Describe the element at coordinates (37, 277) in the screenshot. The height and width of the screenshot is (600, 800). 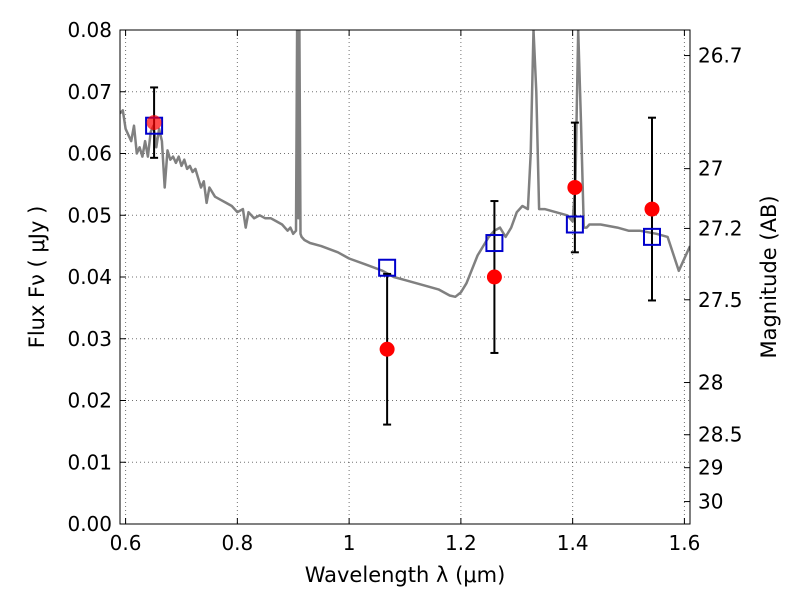
I see `y-axis-title: Flux Fν ( μJy )` at that location.